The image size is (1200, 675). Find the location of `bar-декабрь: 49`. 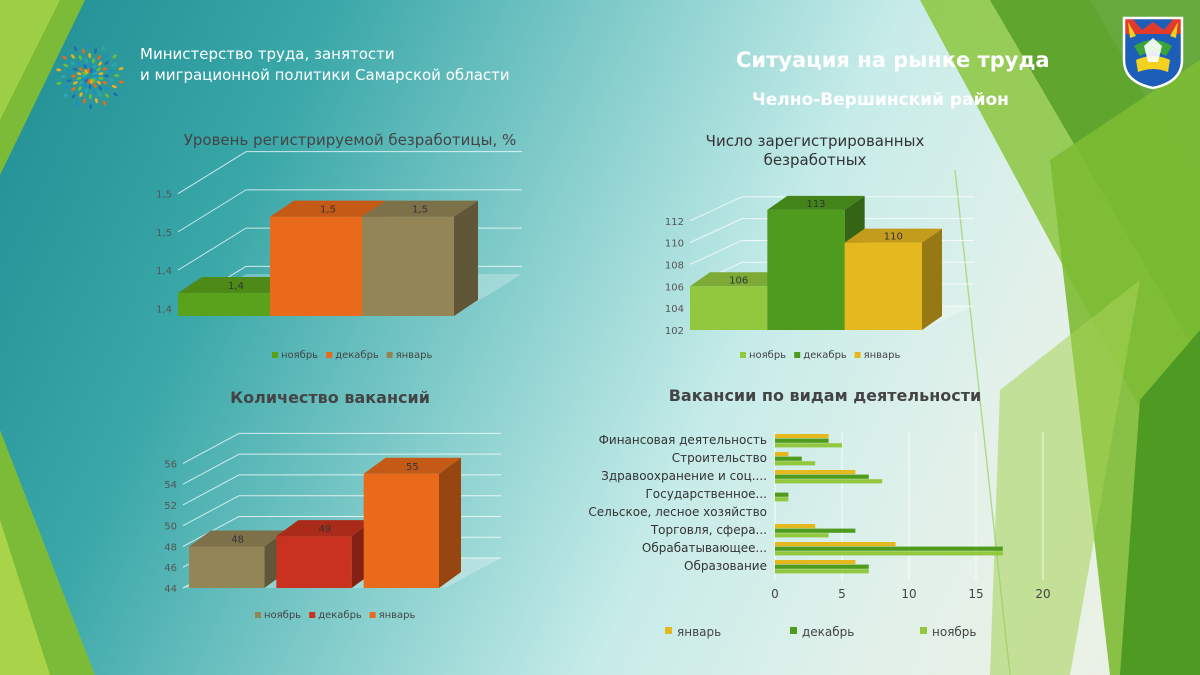

bar-декабрь: 49 is located at coordinates (325, 554).